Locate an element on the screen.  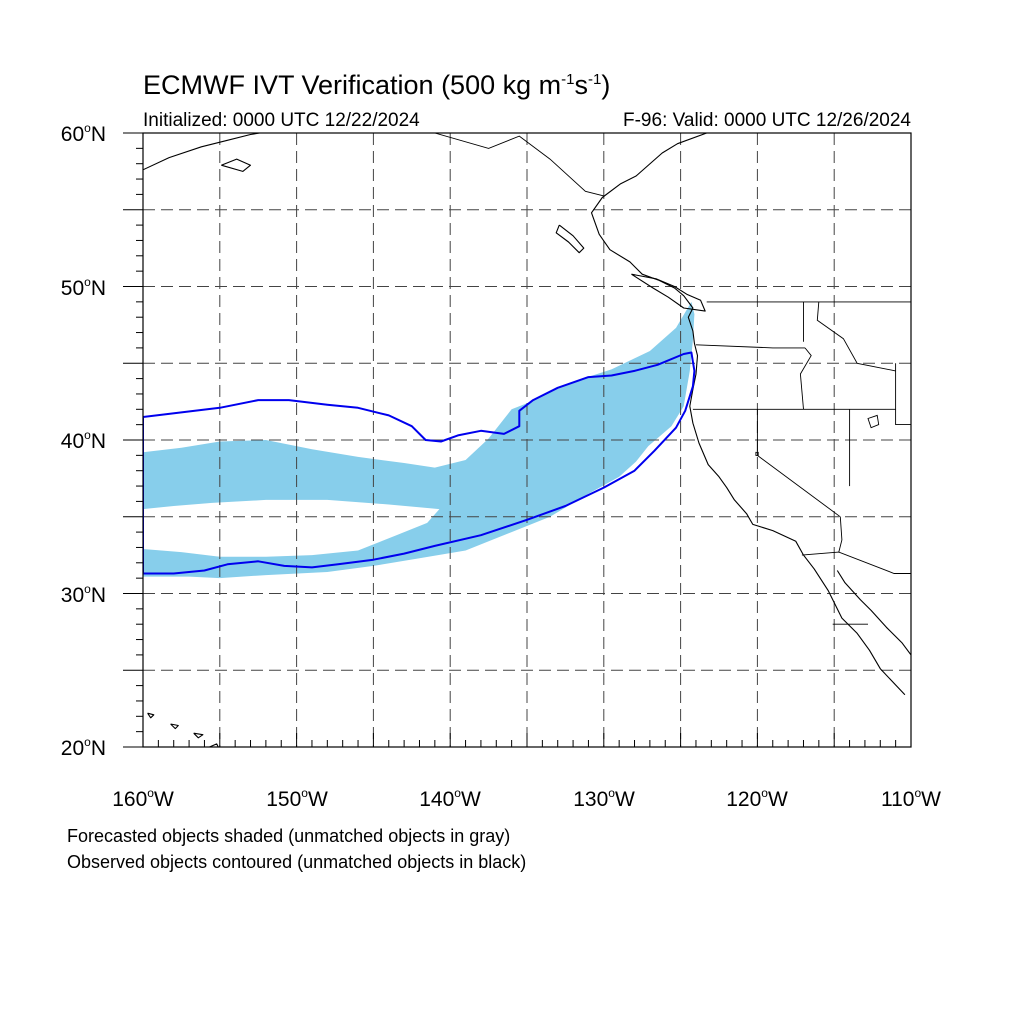
wa-or-border is located at coordinates (750, 346).